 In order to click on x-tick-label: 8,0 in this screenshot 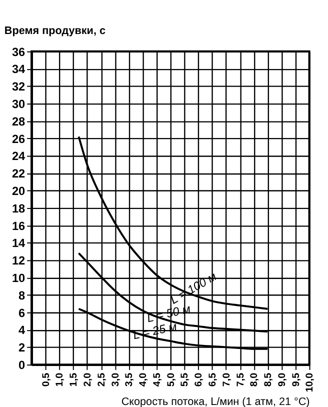, I will do `click(254, 379)`.